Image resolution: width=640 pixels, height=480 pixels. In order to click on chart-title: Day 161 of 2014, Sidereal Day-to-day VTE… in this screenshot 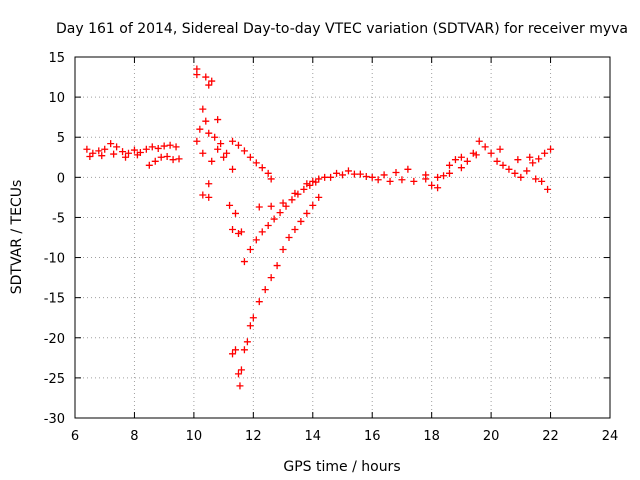, I will do `click(342, 29)`.